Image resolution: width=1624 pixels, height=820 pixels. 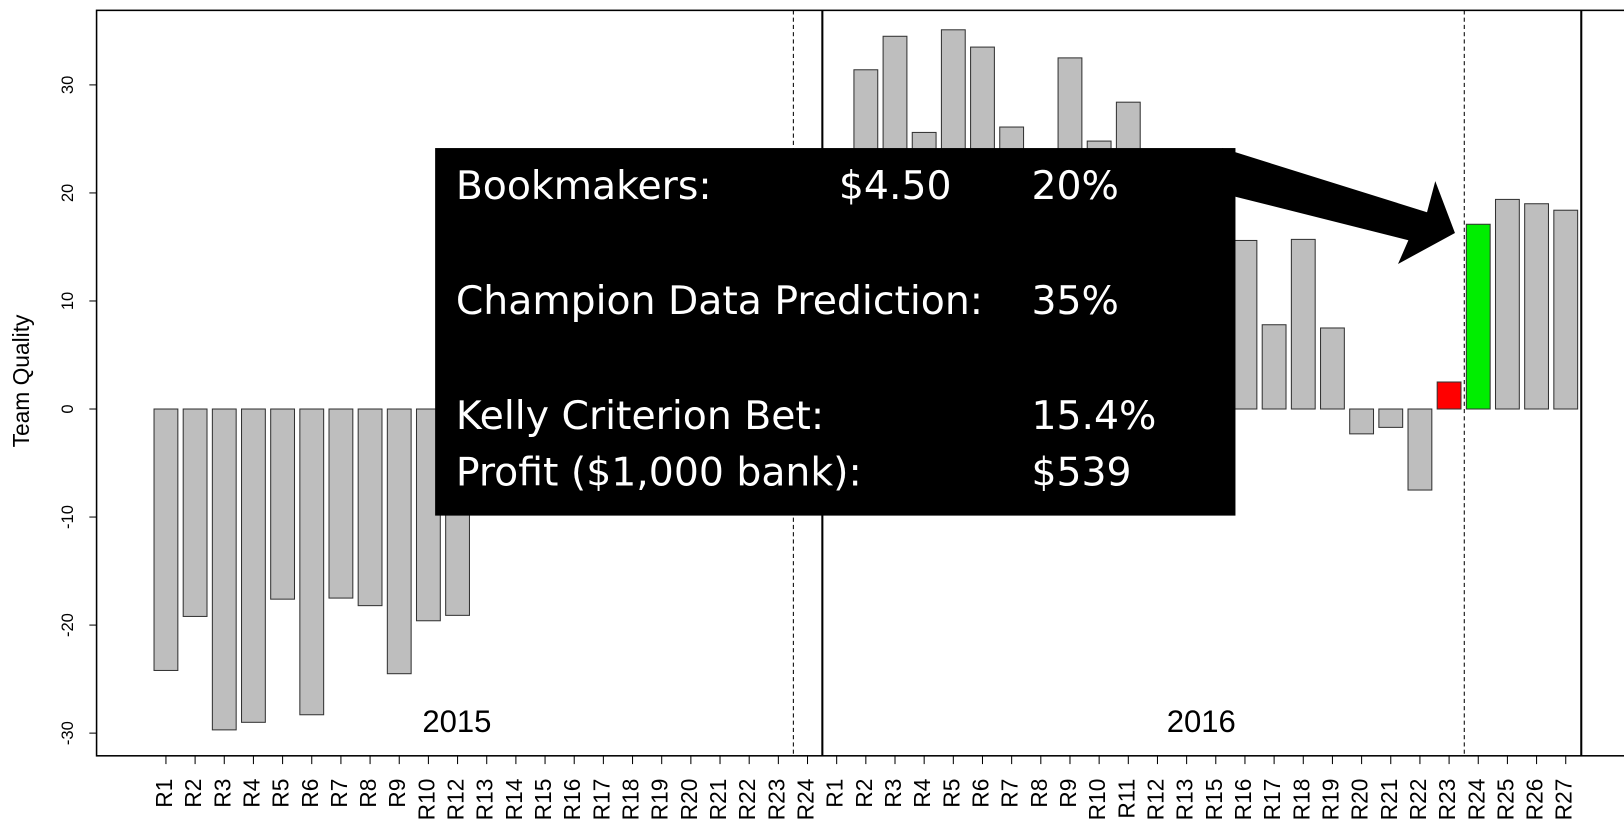 What do you see at coordinates (67, 517) in the screenshot?
I see `y-tick-label: -10` at bounding box center [67, 517].